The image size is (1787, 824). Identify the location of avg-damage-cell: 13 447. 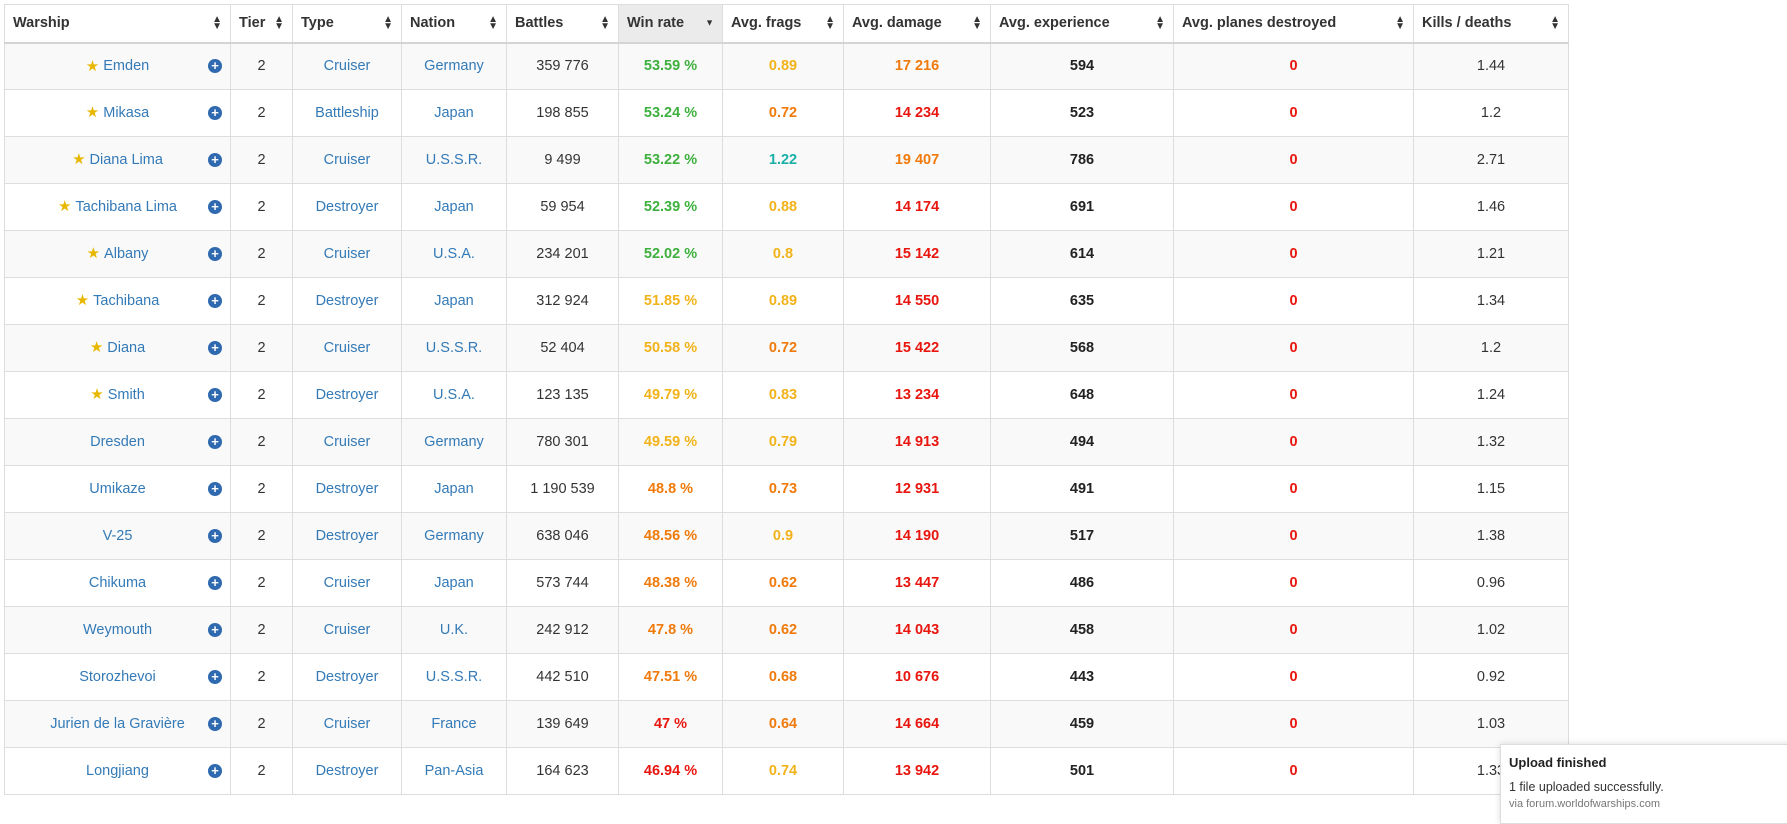
(917, 583).